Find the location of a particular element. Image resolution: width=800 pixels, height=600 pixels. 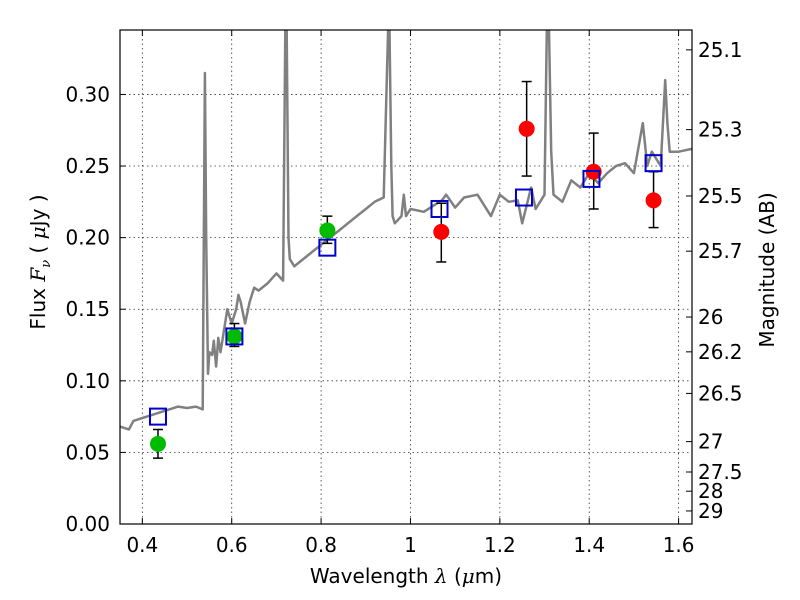

y-tick-label-4: 0.20 is located at coordinates (87, 238).